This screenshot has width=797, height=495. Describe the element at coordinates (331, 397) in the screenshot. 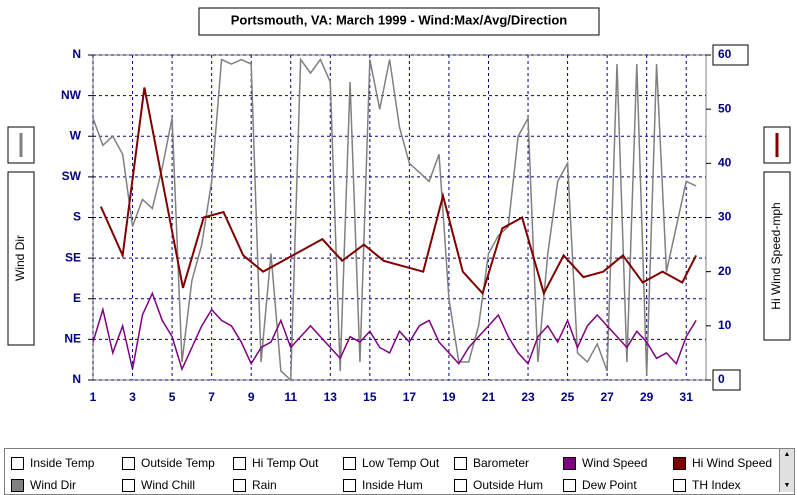

I see `x-tick-label: 13` at that location.